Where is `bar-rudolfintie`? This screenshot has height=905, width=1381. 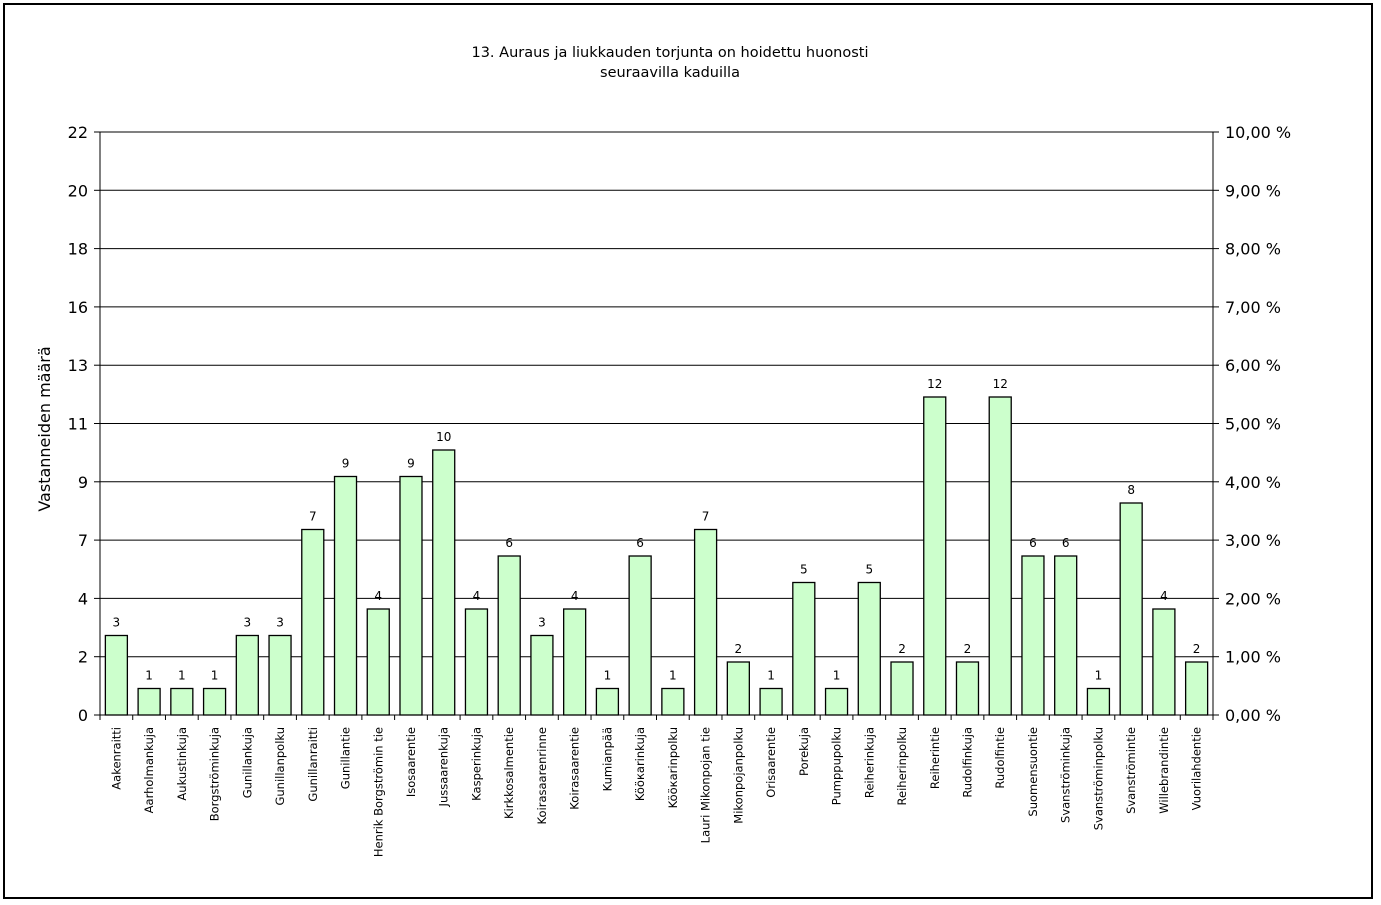
bar-rudolfintie is located at coordinates (1000, 556).